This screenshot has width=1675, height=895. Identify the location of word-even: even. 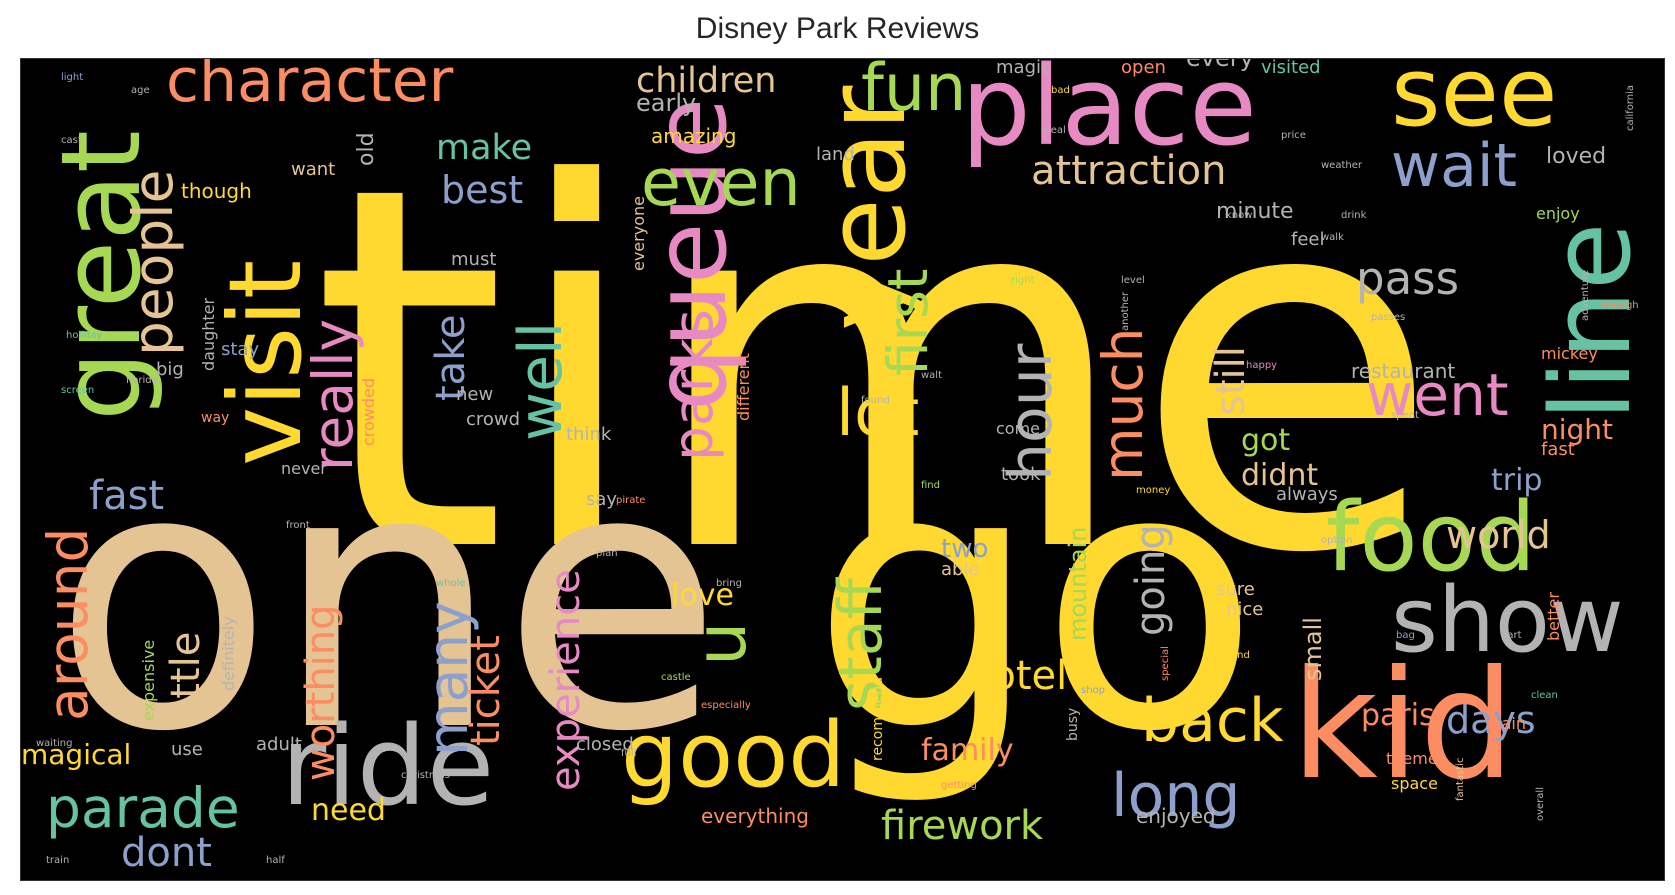
(721, 183).